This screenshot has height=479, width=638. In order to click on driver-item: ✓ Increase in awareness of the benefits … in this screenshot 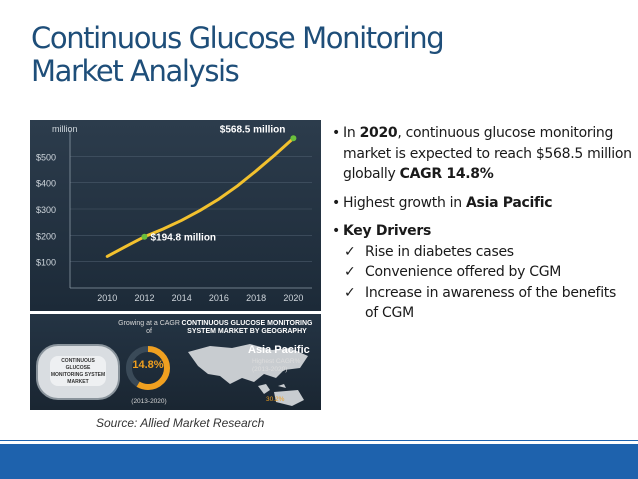, I will do `click(482, 303)`.